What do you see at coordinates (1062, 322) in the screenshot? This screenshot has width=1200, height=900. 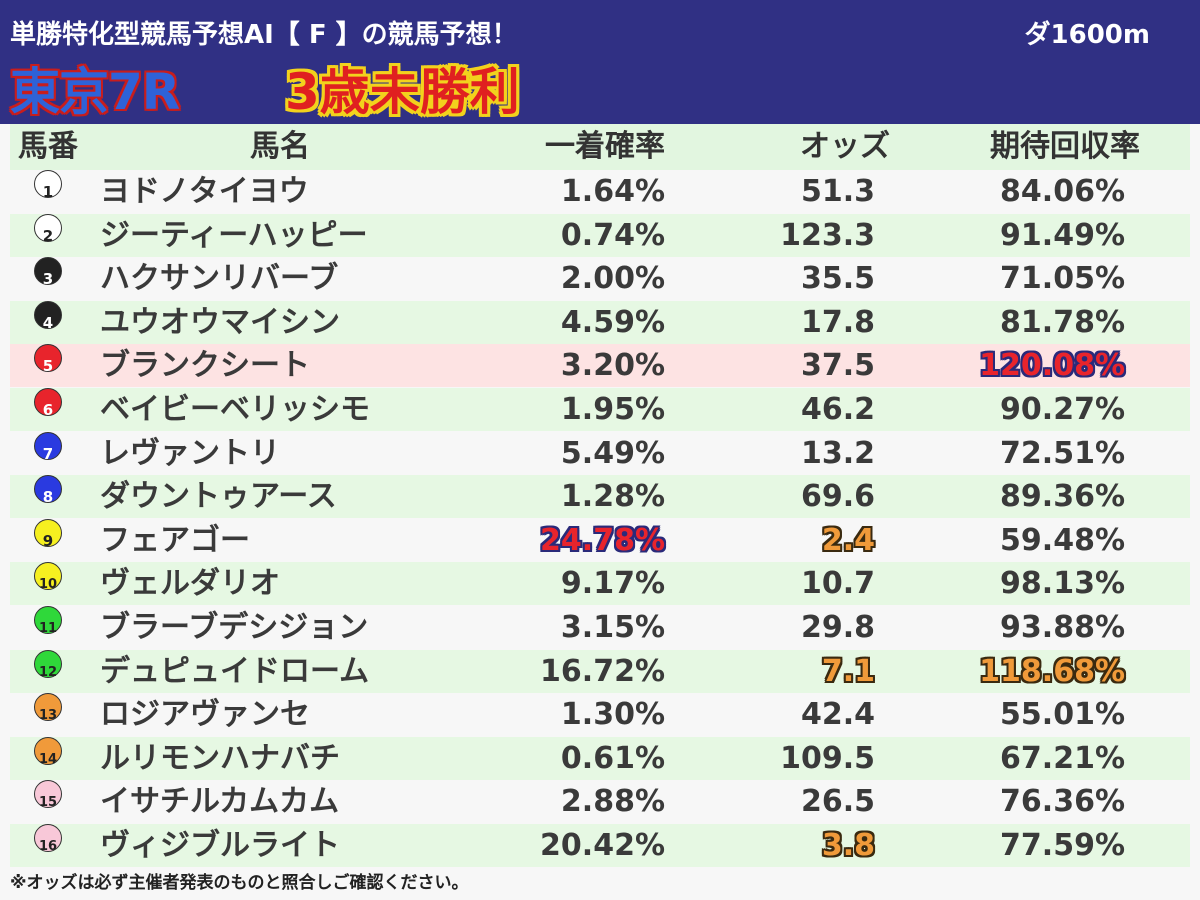 I see `expected-return: 81.78%` at bounding box center [1062, 322].